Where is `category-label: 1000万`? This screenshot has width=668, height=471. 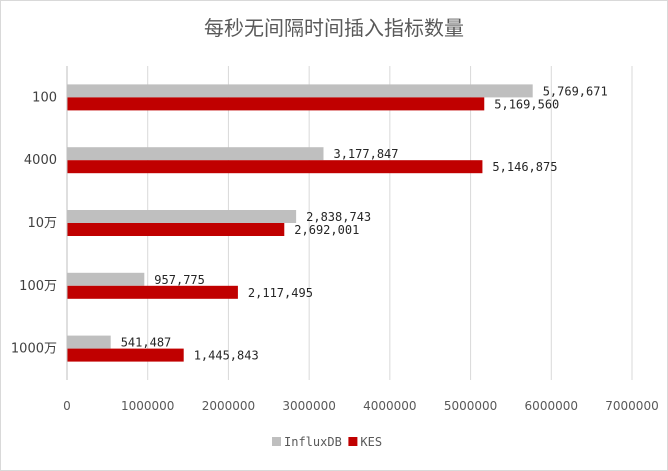 category-label: 1000万 is located at coordinates (34, 349).